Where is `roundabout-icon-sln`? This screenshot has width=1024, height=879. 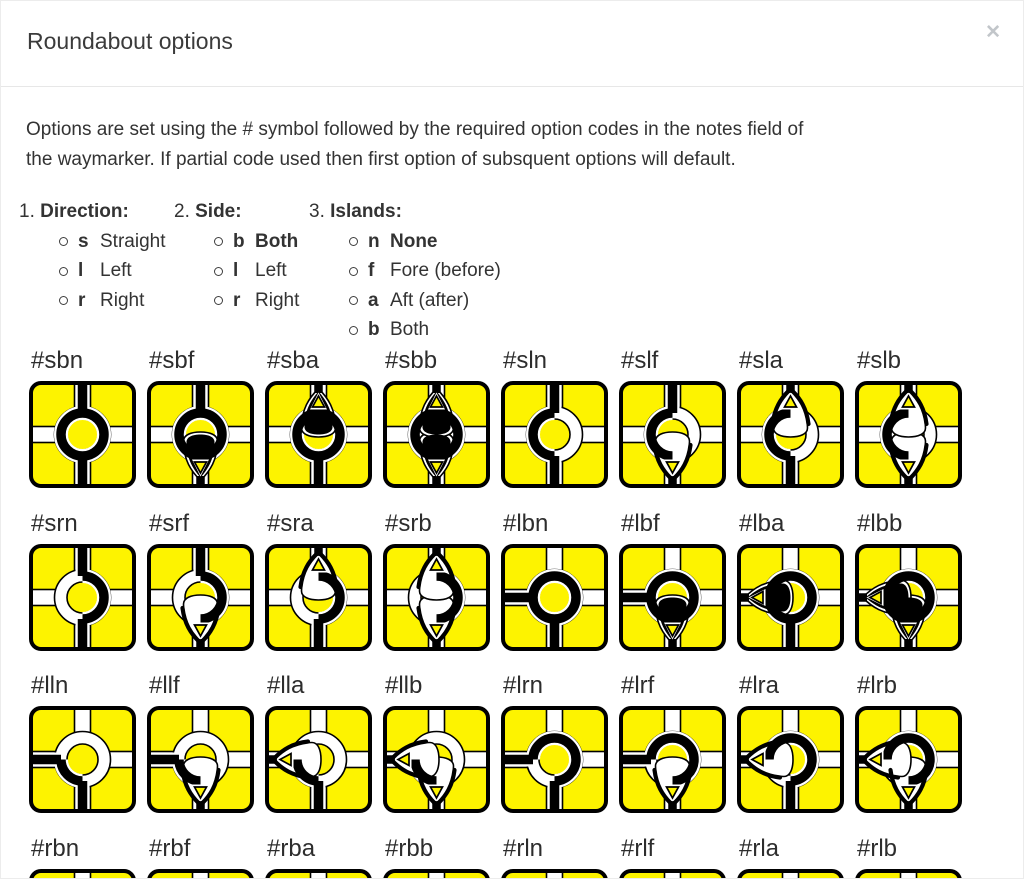
roundabout-icon-sln is located at coordinates (554, 434).